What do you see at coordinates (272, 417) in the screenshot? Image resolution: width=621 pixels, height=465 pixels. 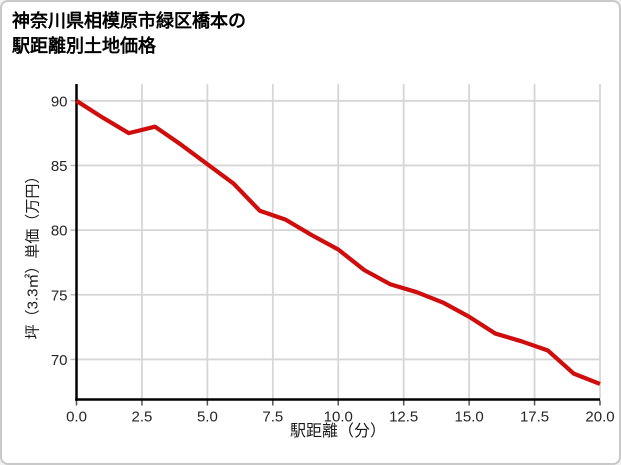 I see `x-tick-label: 7.5` at bounding box center [272, 417].